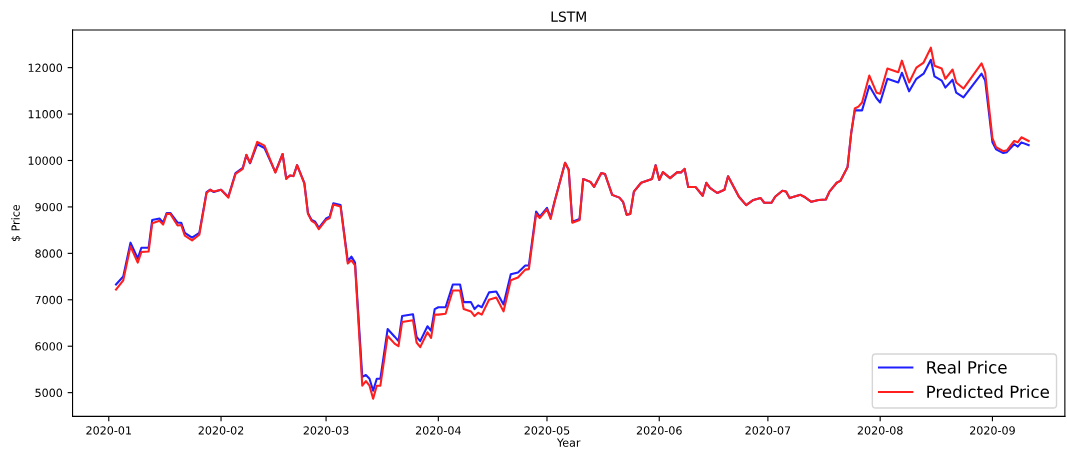 The width and height of the screenshot is (1067, 455). Describe the element at coordinates (45, 160) in the screenshot. I see `y-tick-label: 10000` at that location.